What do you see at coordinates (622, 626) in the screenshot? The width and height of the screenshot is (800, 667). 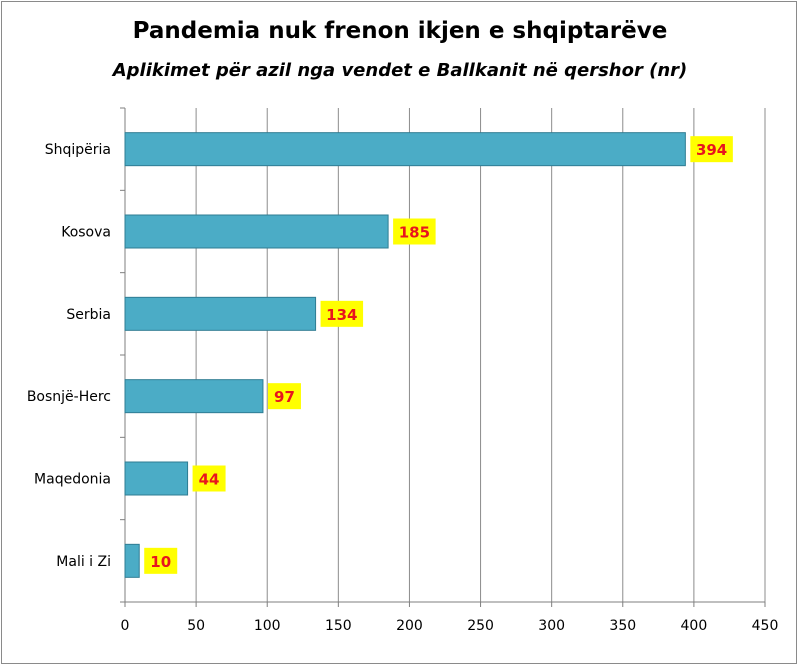 I see `x-tick-label: 350` at bounding box center [622, 626].